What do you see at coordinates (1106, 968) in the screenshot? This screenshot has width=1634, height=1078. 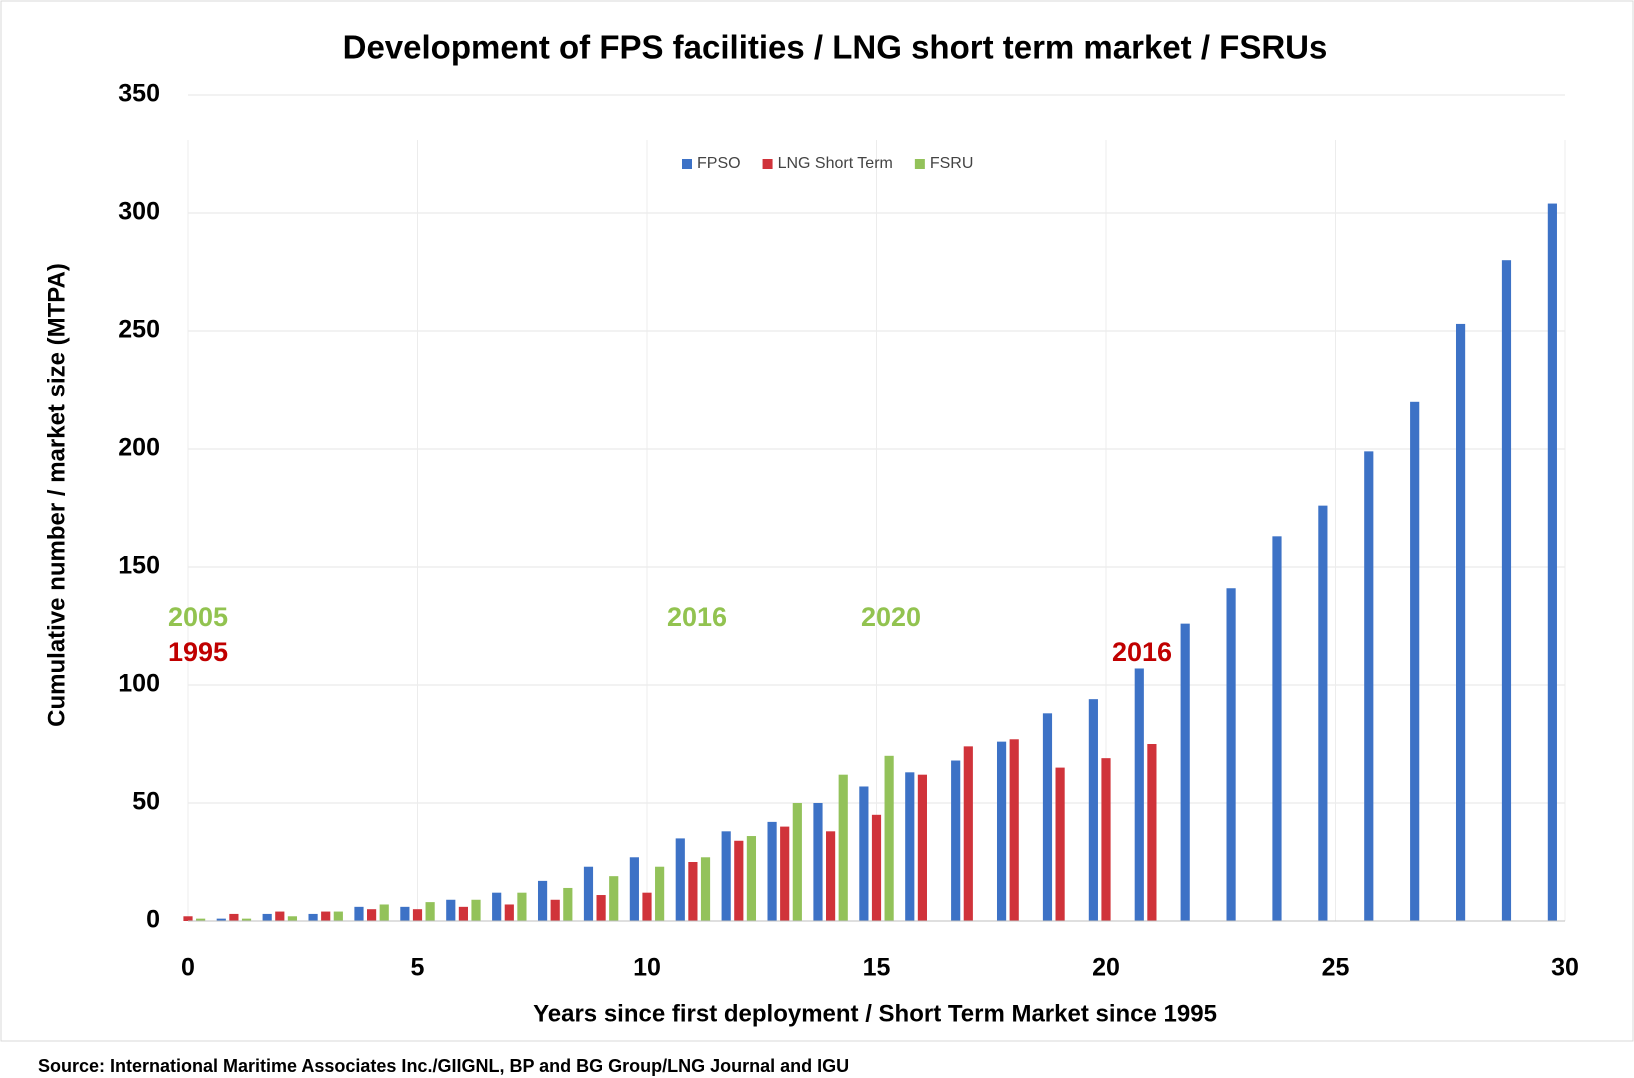 I see `x-tick-label: 20` at bounding box center [1106, 968].